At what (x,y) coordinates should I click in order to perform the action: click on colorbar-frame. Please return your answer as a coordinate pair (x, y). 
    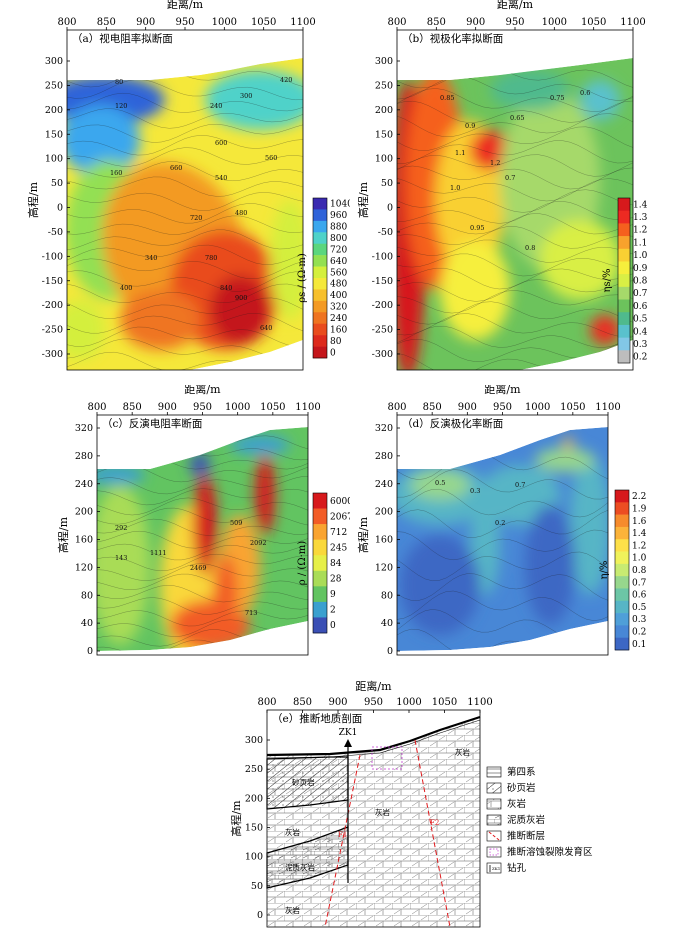
    Looking at the image, I should click on (624, 280).